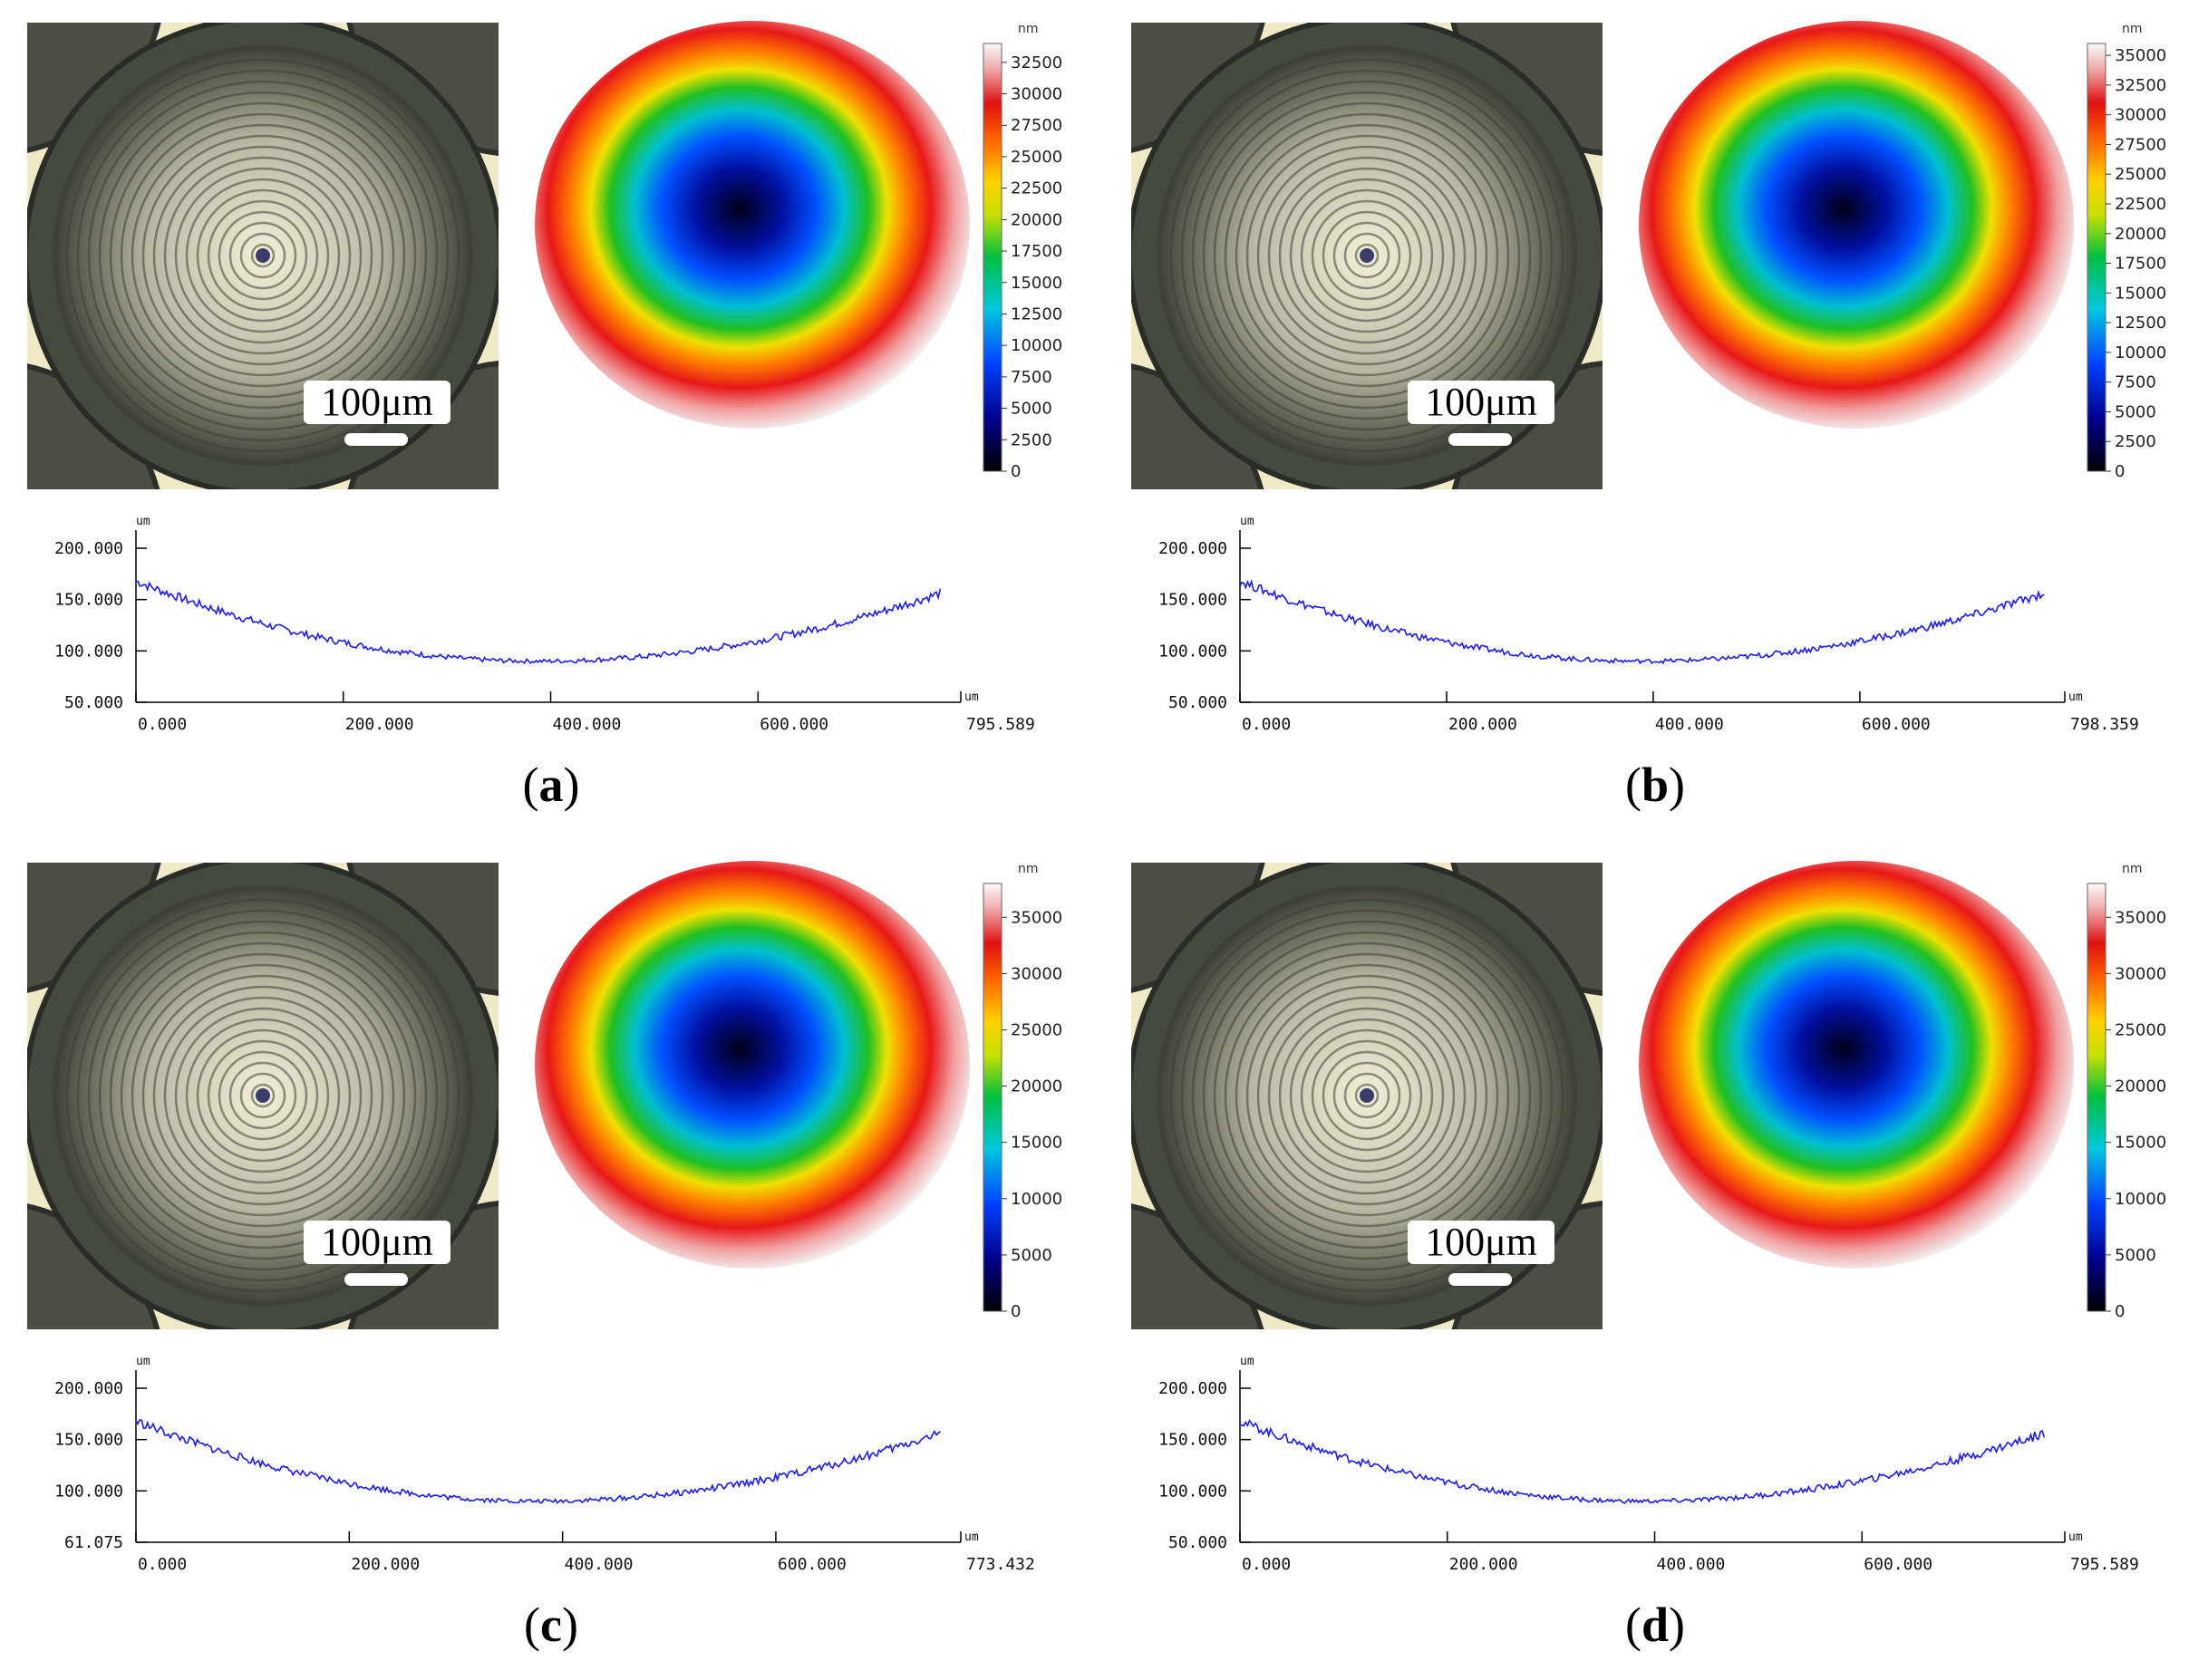 The image size is (2208, 1680). Describe the element at coordinates (1654, 1625) in the screenshot. I see `panel-label: (d)` at that location.